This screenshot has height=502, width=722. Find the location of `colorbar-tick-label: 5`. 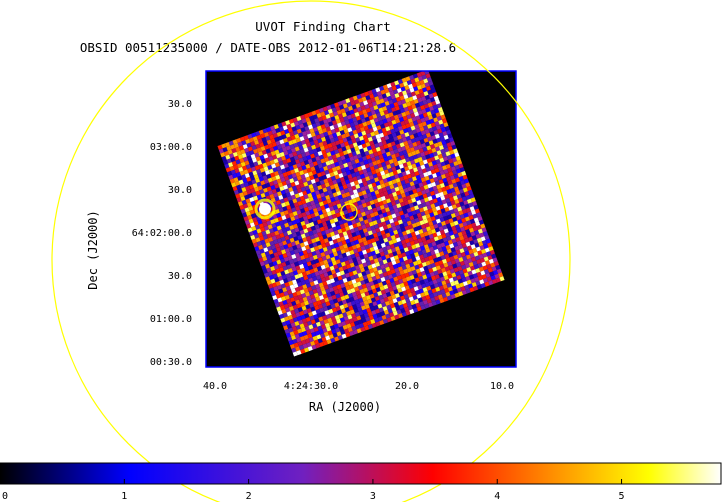

colorbar-tick-label: 5 is located at coordinates (622, 496).